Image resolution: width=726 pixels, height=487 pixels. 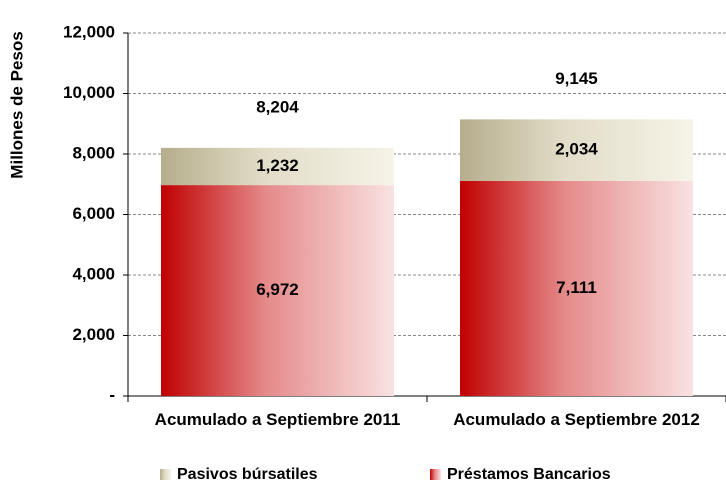 I want to click on y-tick-label: 2,000, so click(x=93, y=334).